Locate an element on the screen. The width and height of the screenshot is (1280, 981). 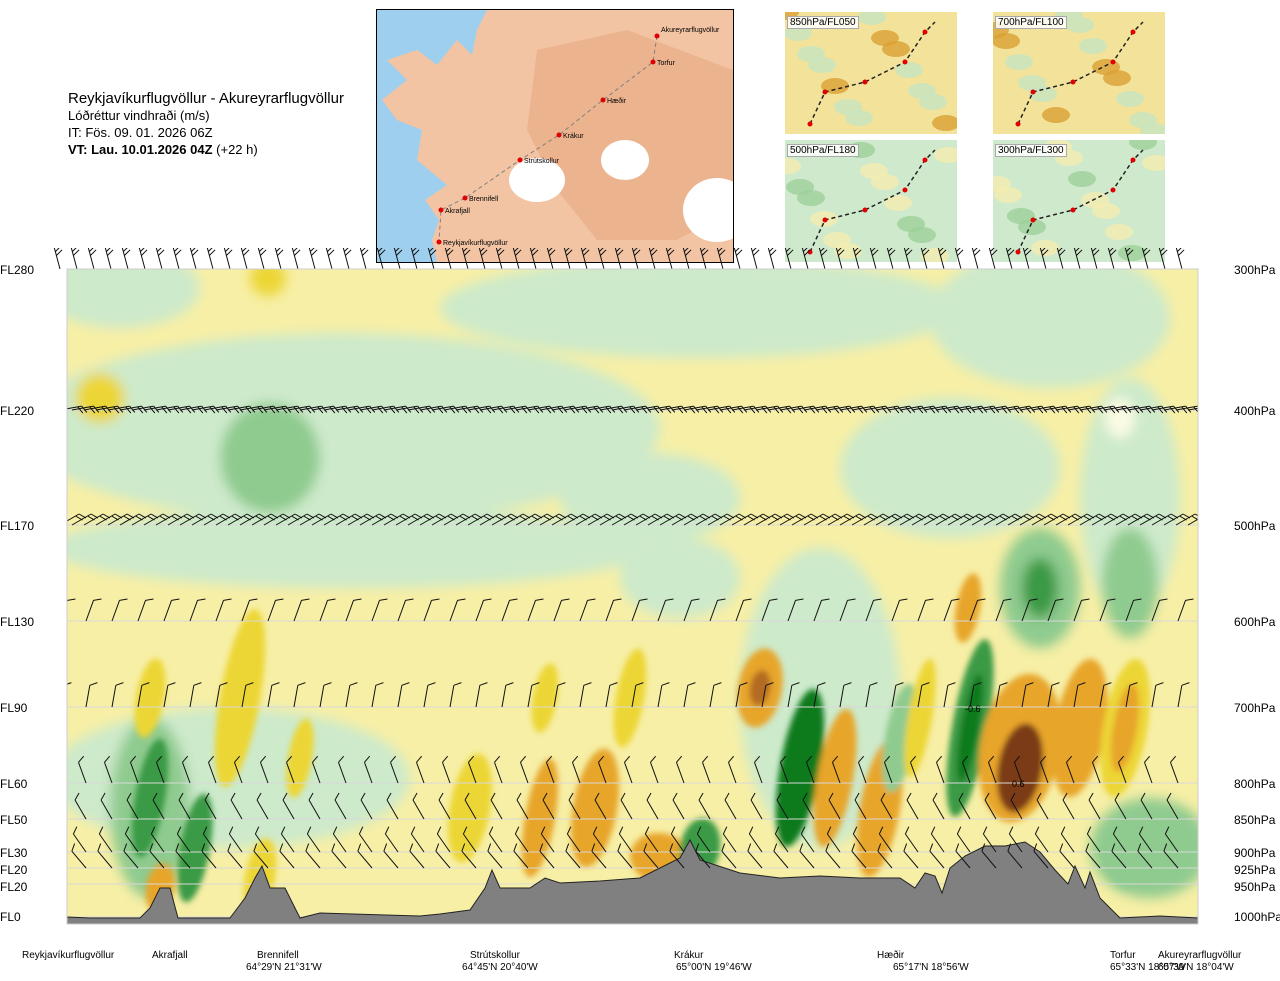
route-waypoint is located at coordinates (439, 242).